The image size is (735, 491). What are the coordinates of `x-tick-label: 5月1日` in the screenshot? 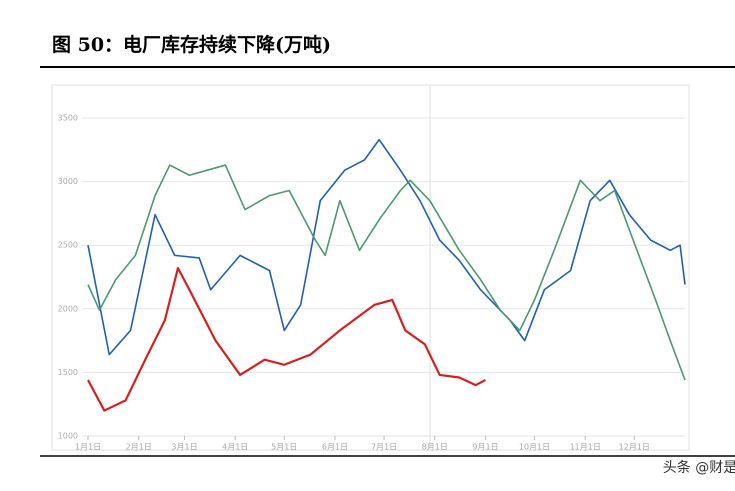 It's located at (284, 447).